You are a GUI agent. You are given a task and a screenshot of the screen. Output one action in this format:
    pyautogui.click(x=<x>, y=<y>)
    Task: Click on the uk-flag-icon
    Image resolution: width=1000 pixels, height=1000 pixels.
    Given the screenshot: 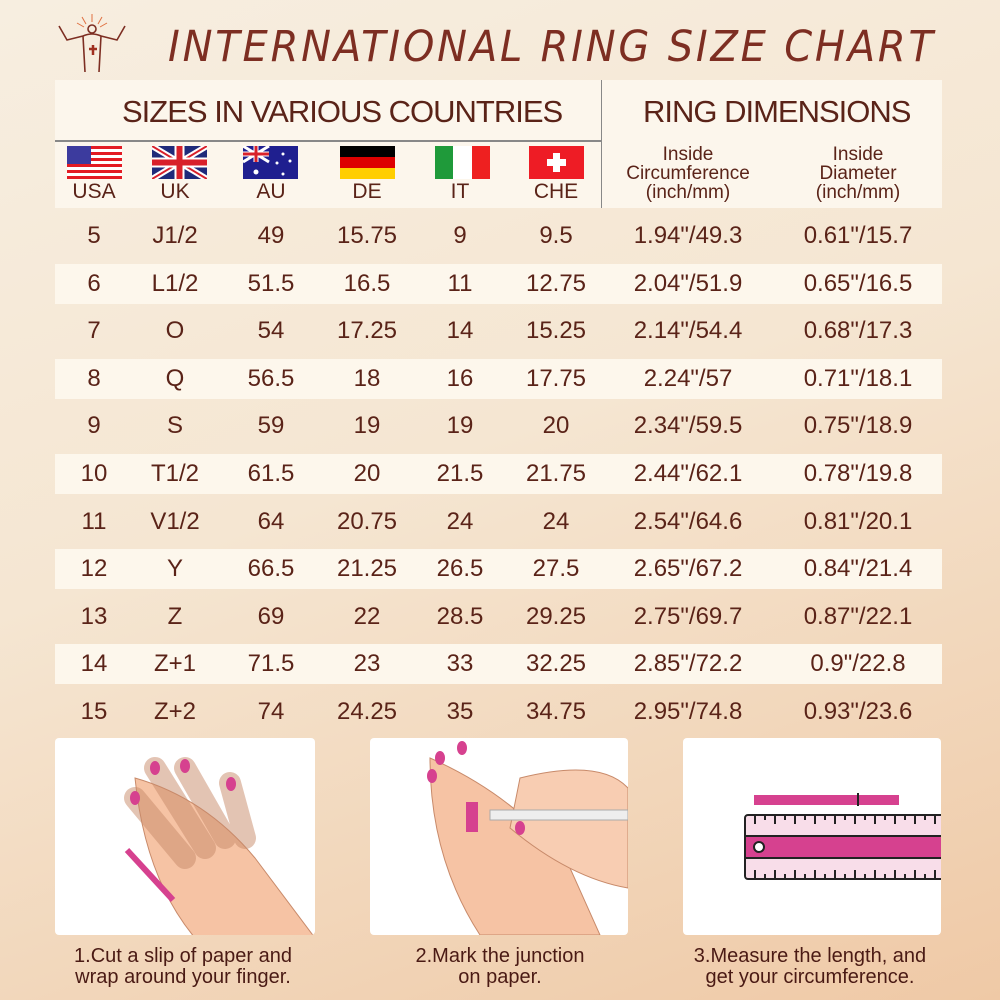 What is the action you would take?
    pyautogui.click(x=179, y=162)
    